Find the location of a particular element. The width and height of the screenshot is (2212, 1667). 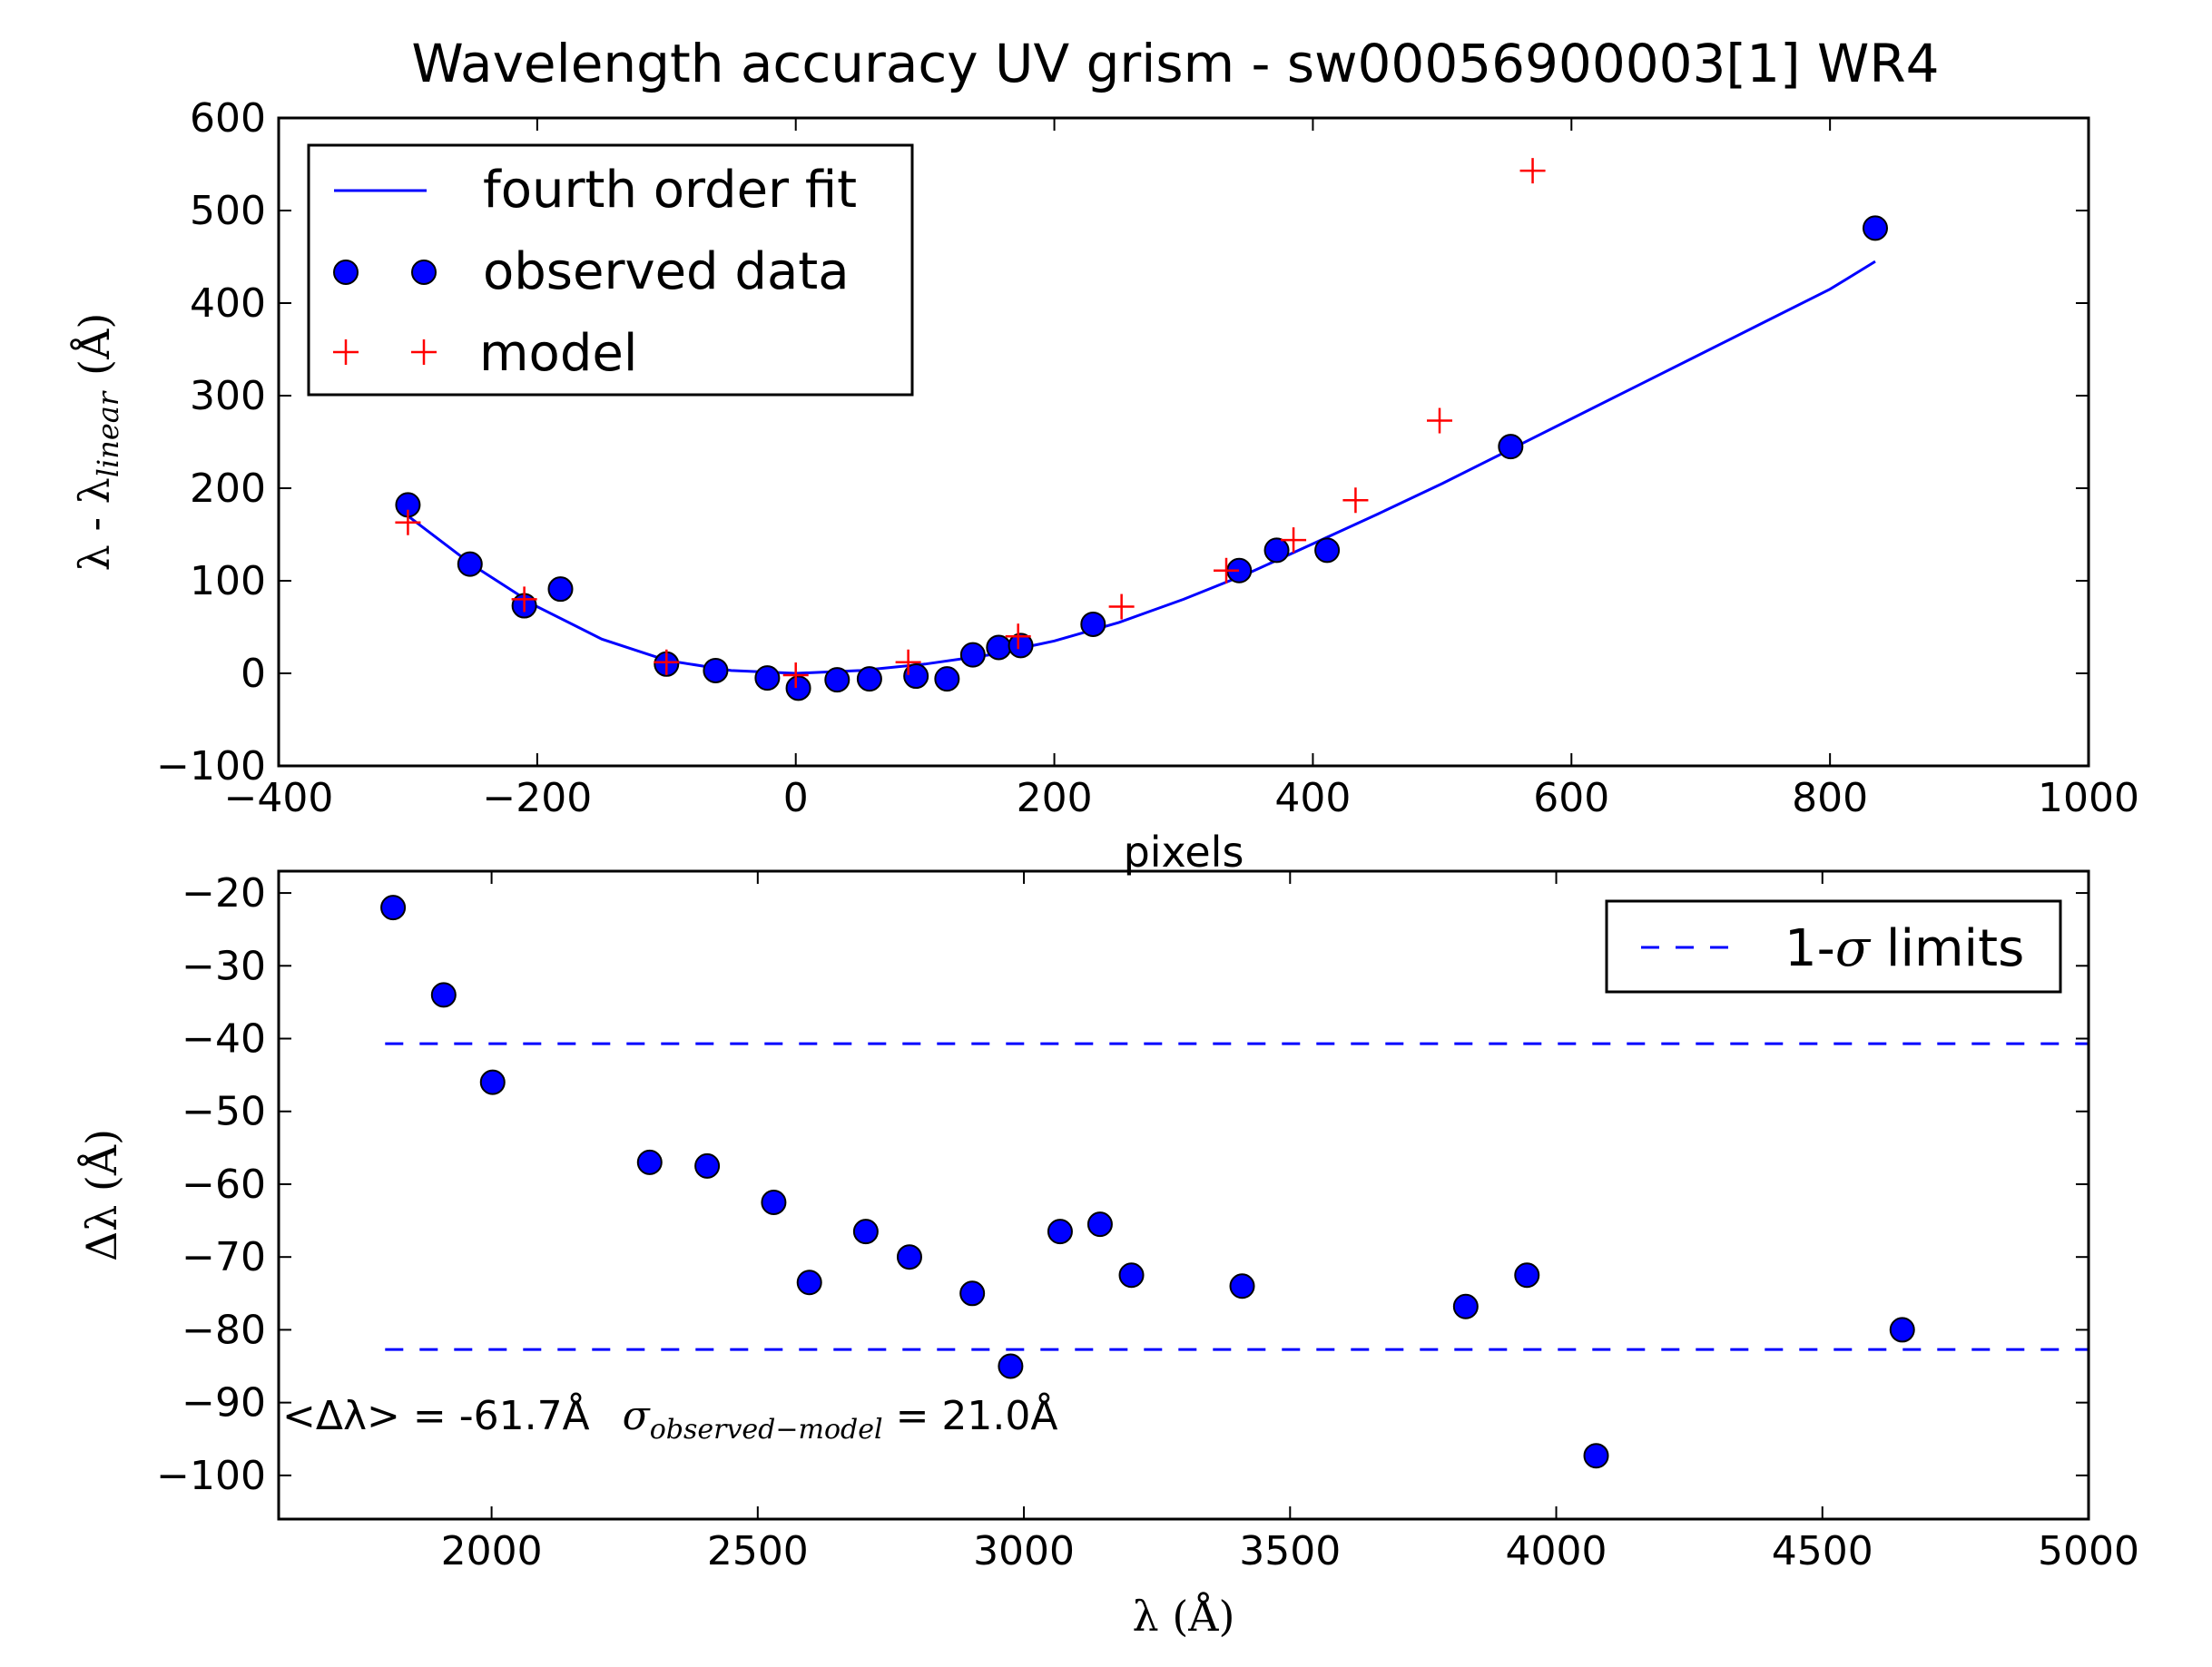

bottom-xlabel: λ (Å) is located at coordinates (1184, 1616).